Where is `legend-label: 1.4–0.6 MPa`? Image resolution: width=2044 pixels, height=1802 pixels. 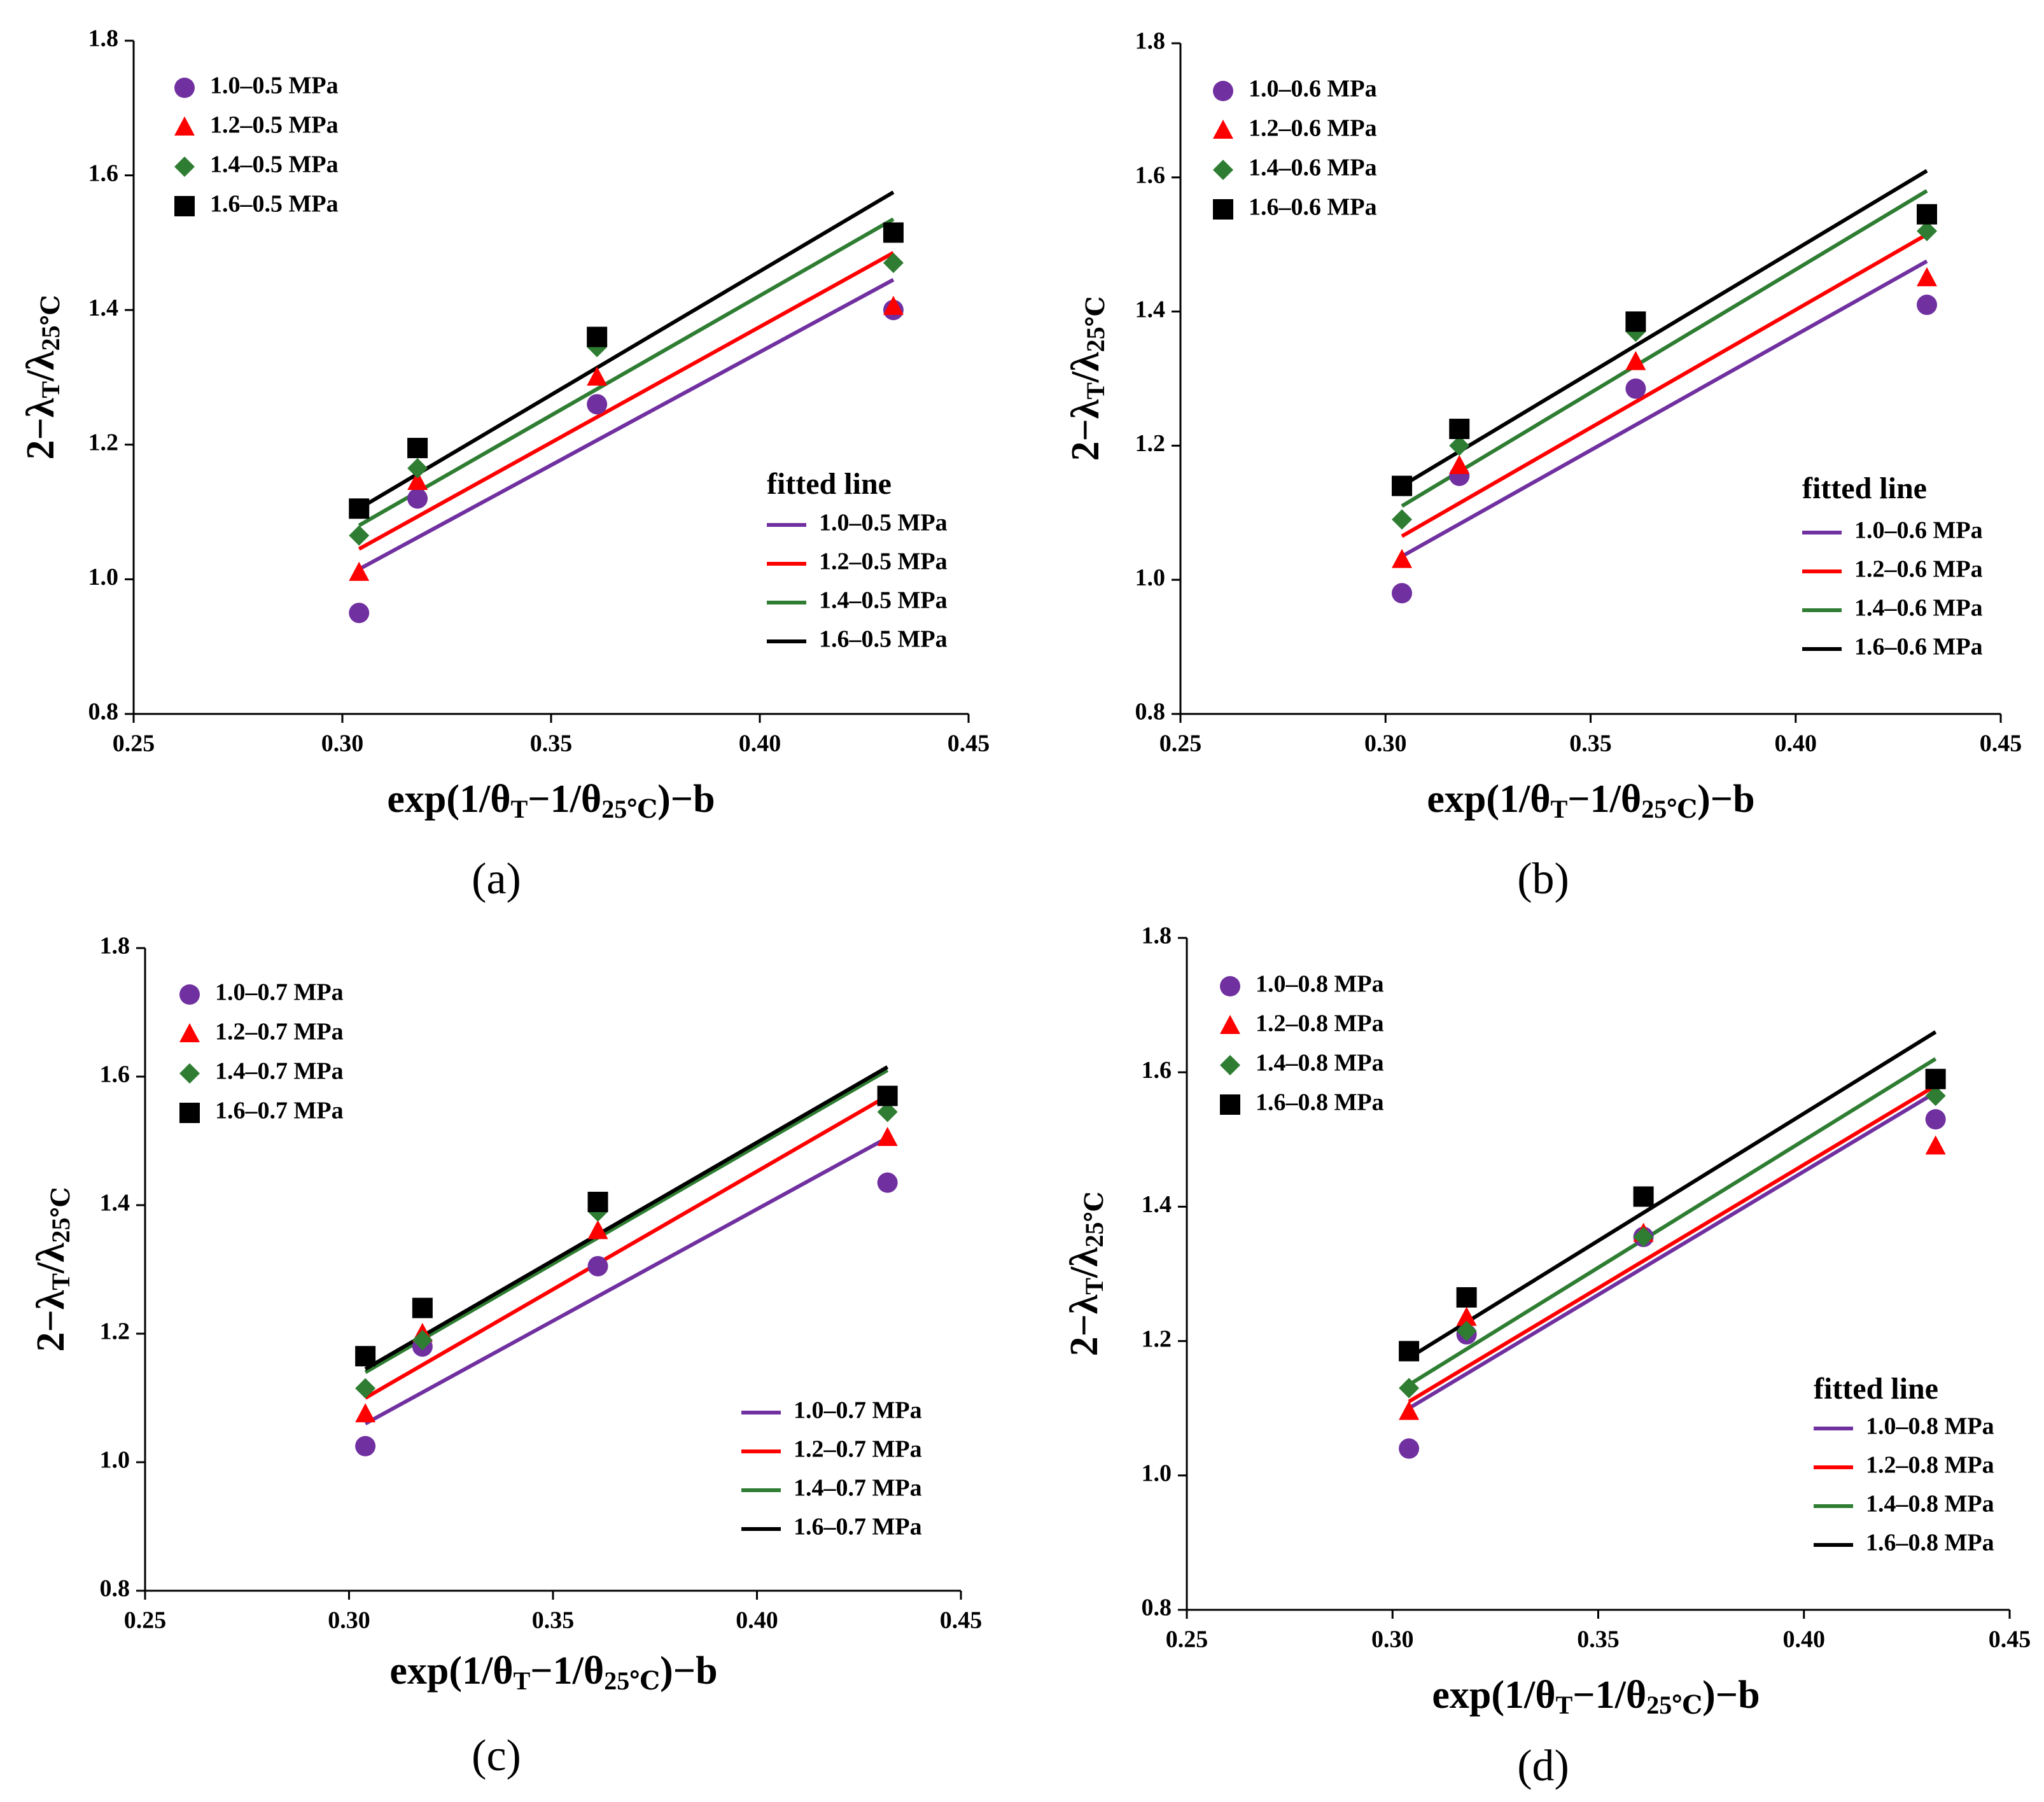 legend-label: 1.4–0.6 MPa is located at coordinates (1313, 168).